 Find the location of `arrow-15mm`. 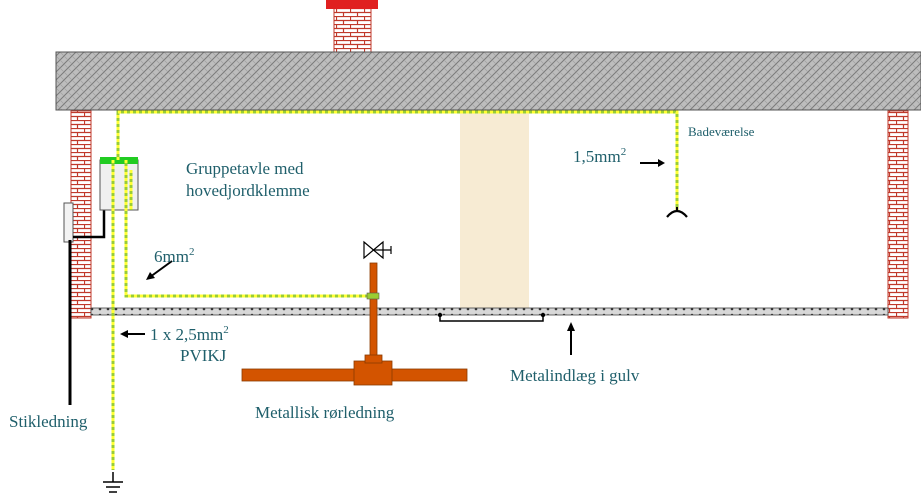

arrow-15mm is located at coordinates (652, 163).